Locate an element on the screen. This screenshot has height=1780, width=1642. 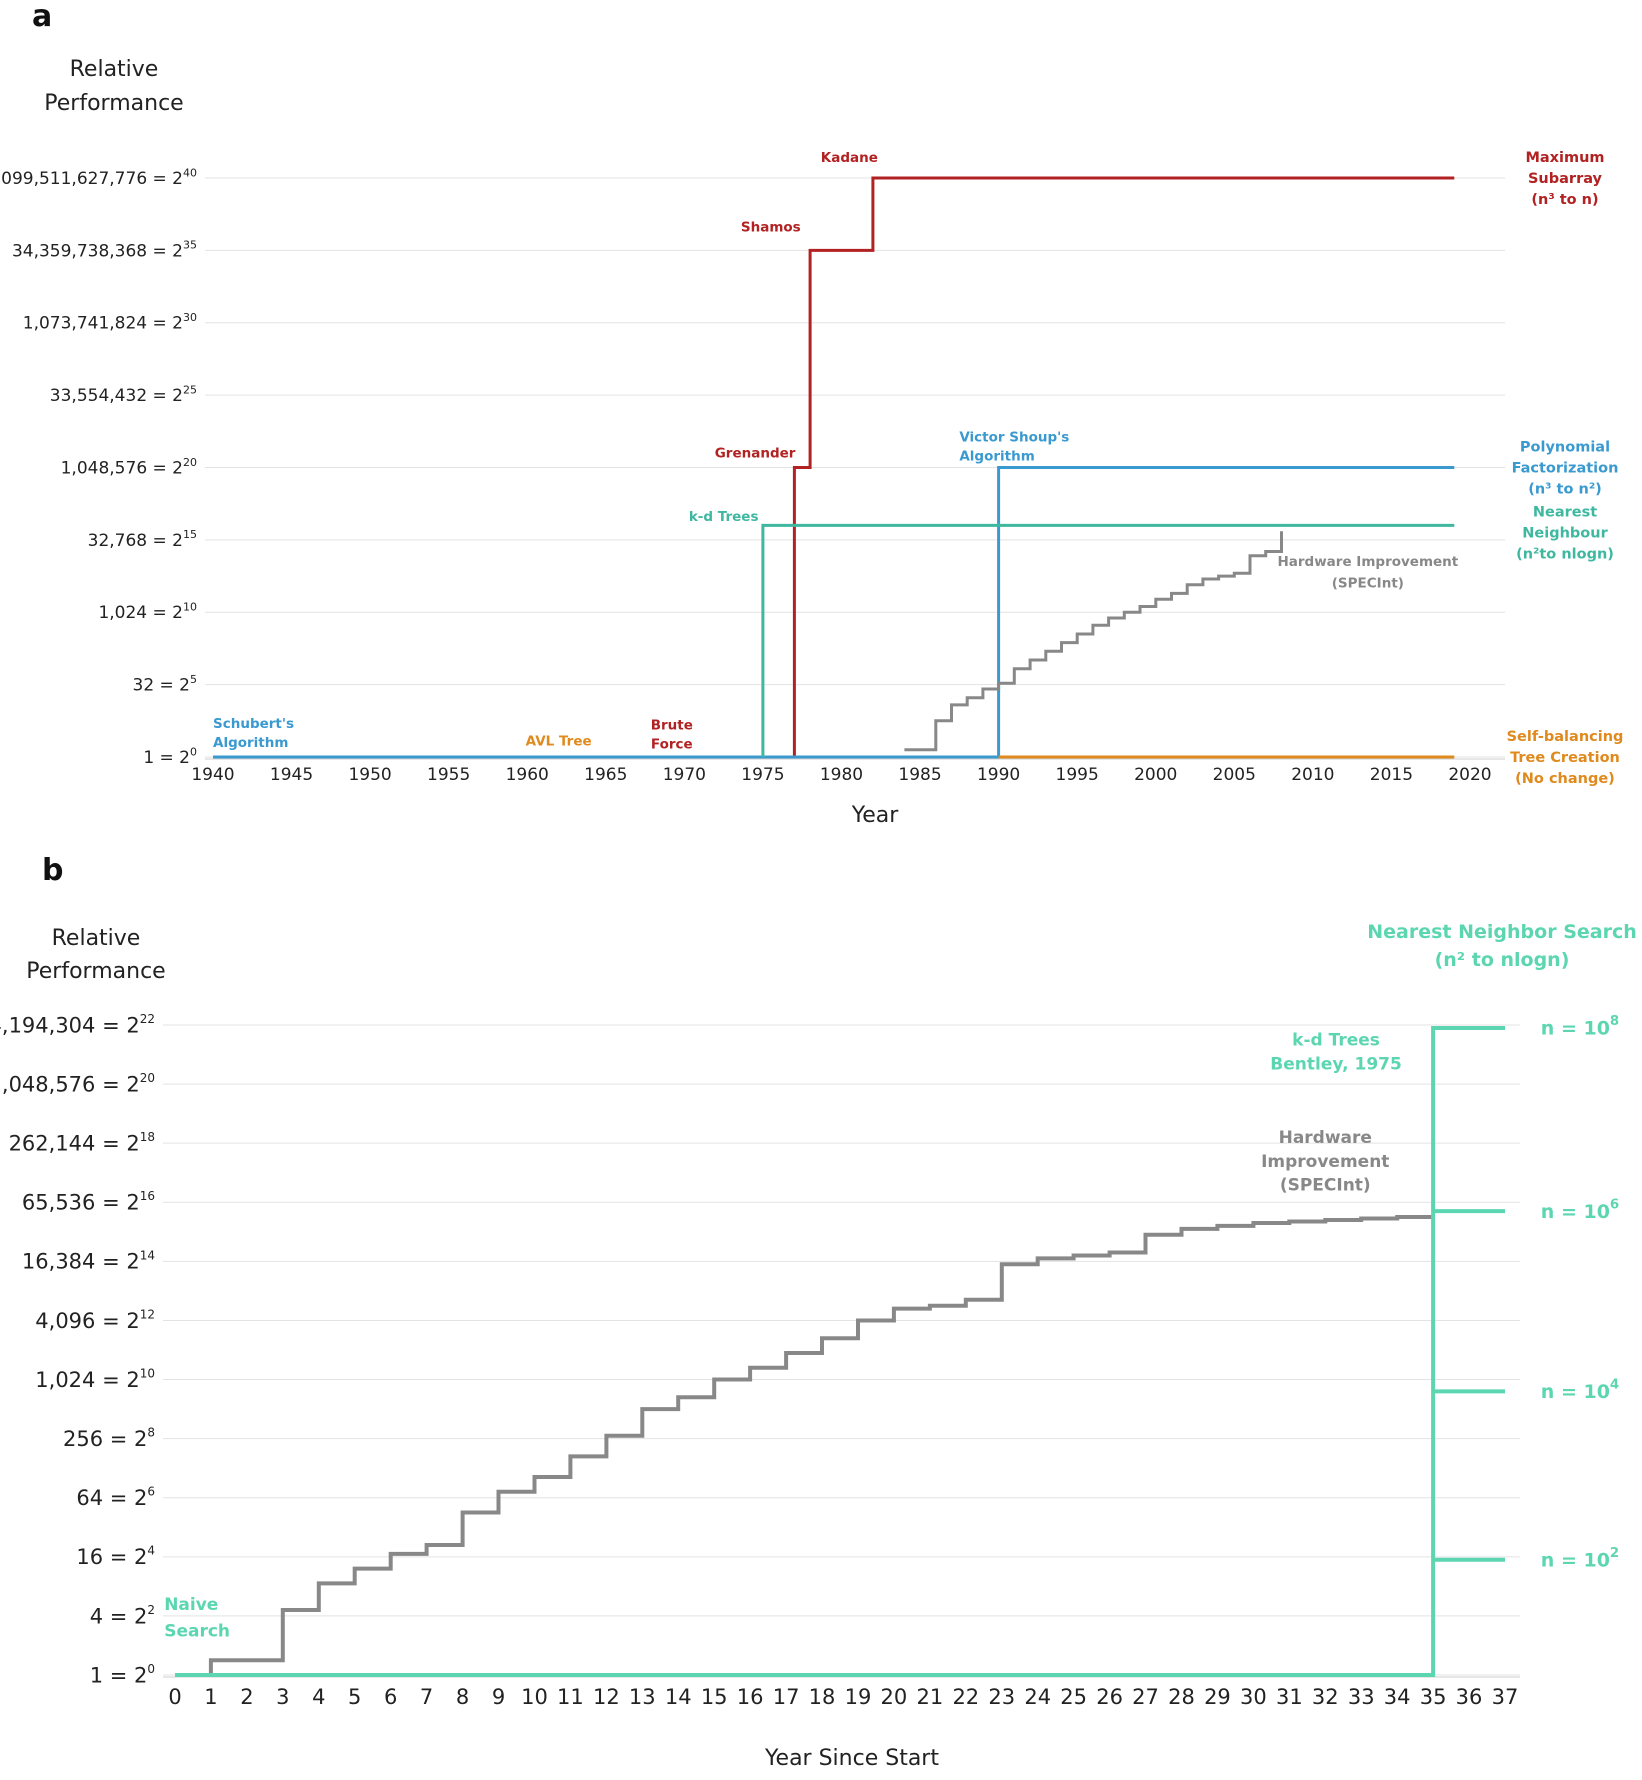
panel-b-xtick-label: 37 is located at coordinates (1505, 1697).